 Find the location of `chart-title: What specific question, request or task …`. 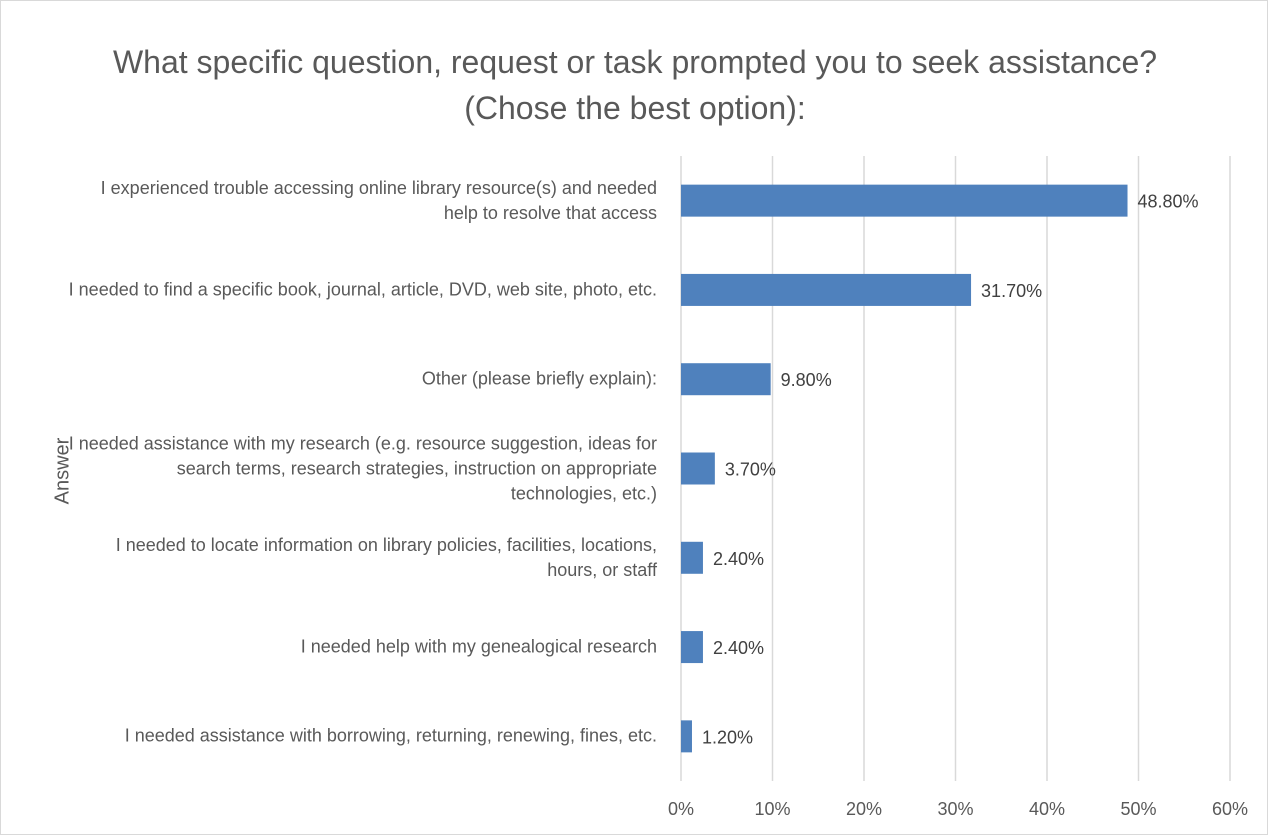

chart-title: What specific question, request or task … is located at coordinates (635, 85).